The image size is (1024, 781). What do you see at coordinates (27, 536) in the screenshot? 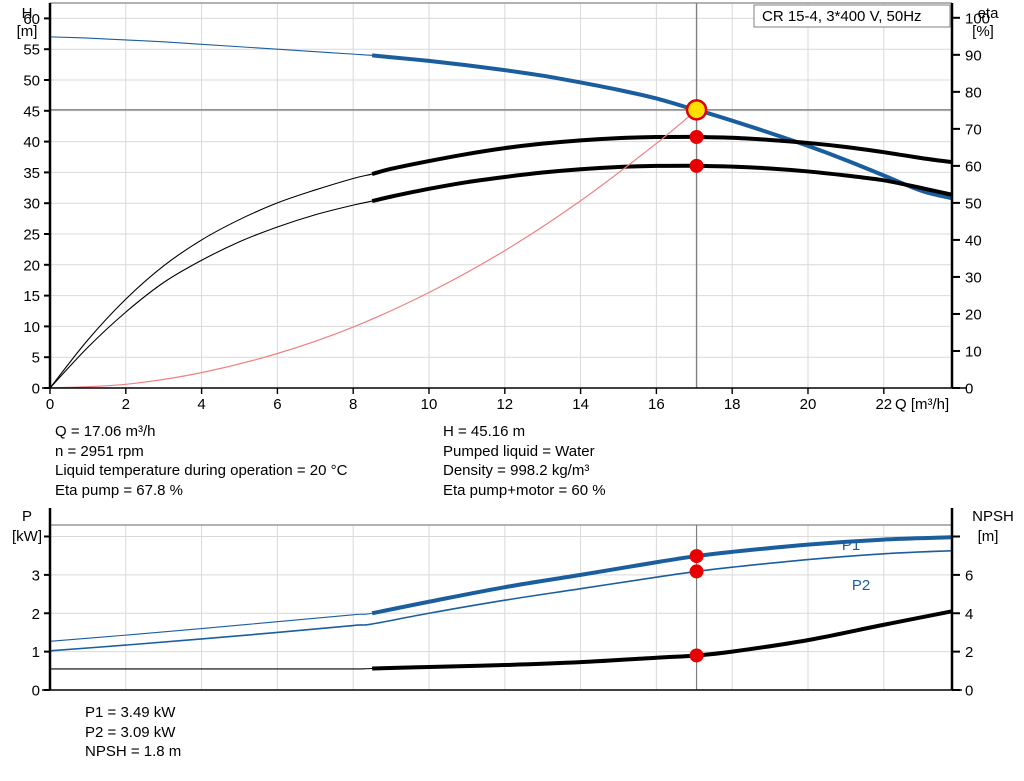
I see `y-axis-title-line2: [kW]` at bounding box center [27, 536].